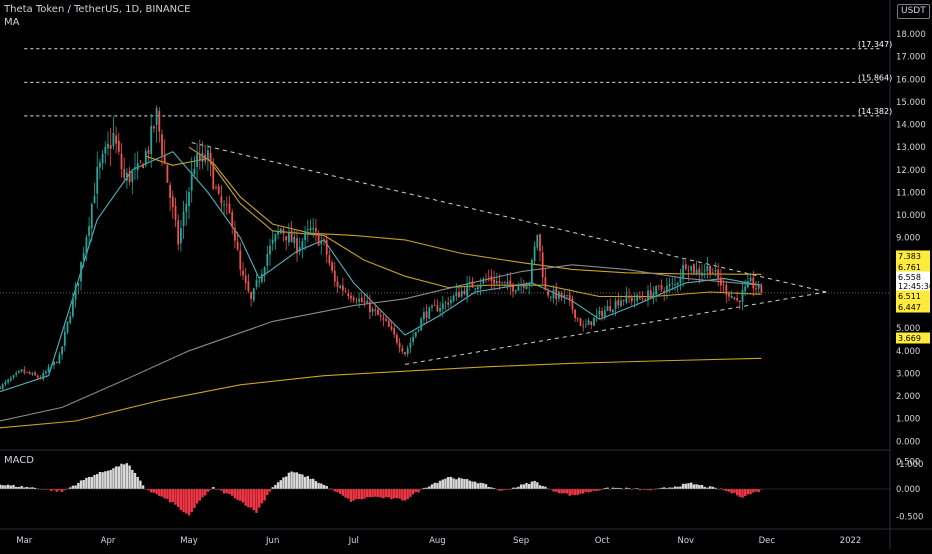  I want to click on price-label-text: 6.558, so click(909, 277).